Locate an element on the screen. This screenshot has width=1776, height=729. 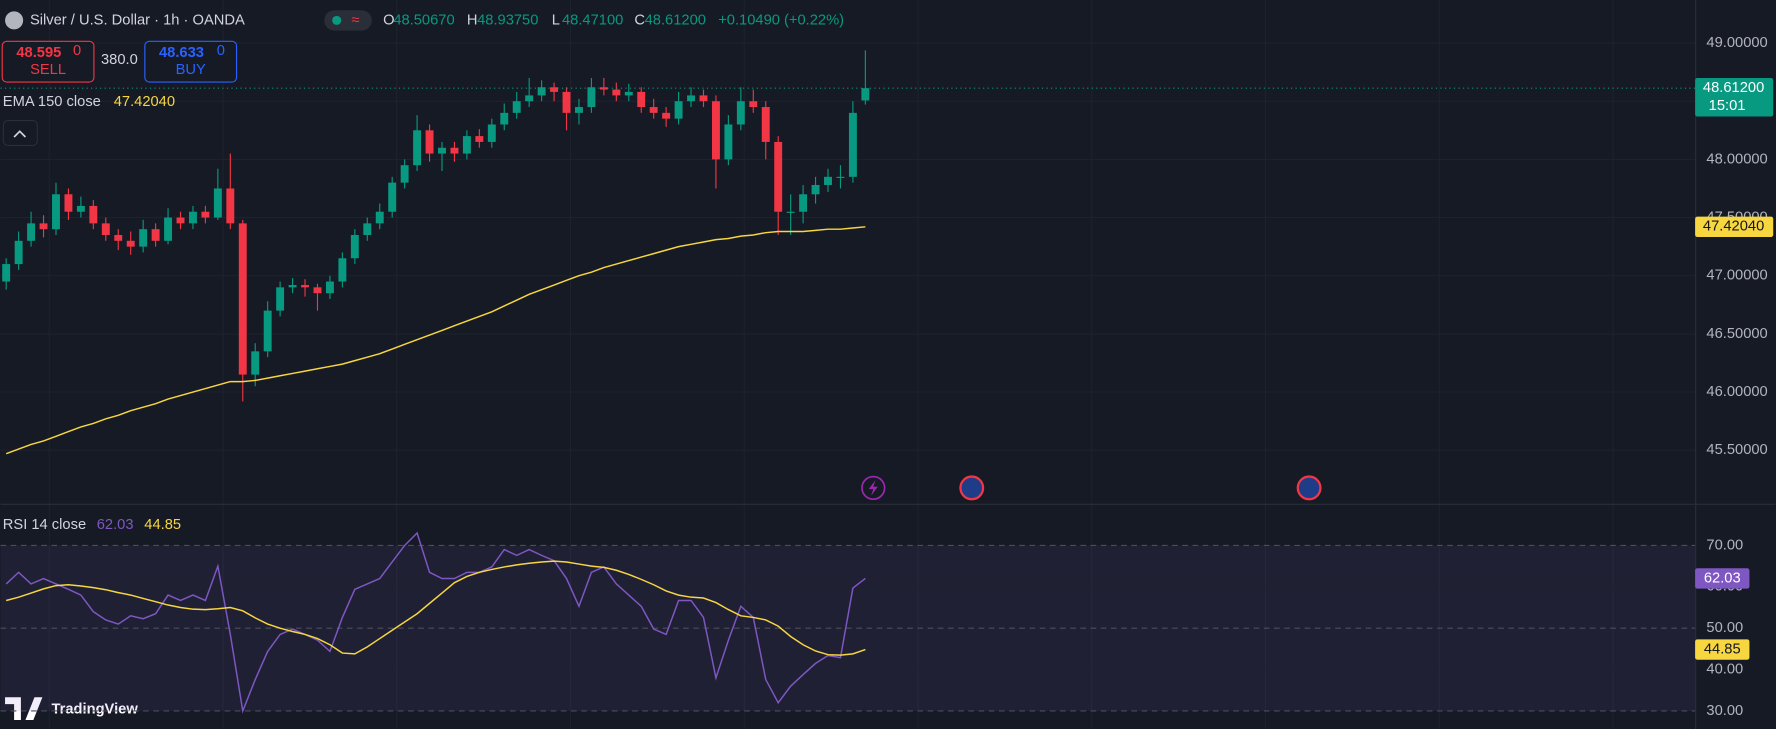
ema-badge is located at coordinates (1734, 226).